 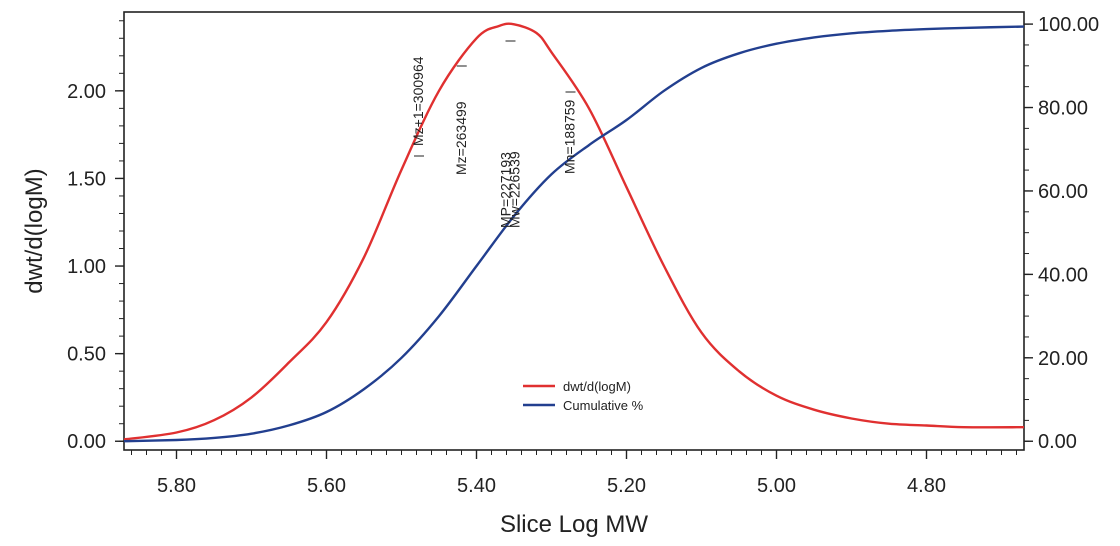 I want to click on x-tick-label: 5.40, so click(x=476, y=486).